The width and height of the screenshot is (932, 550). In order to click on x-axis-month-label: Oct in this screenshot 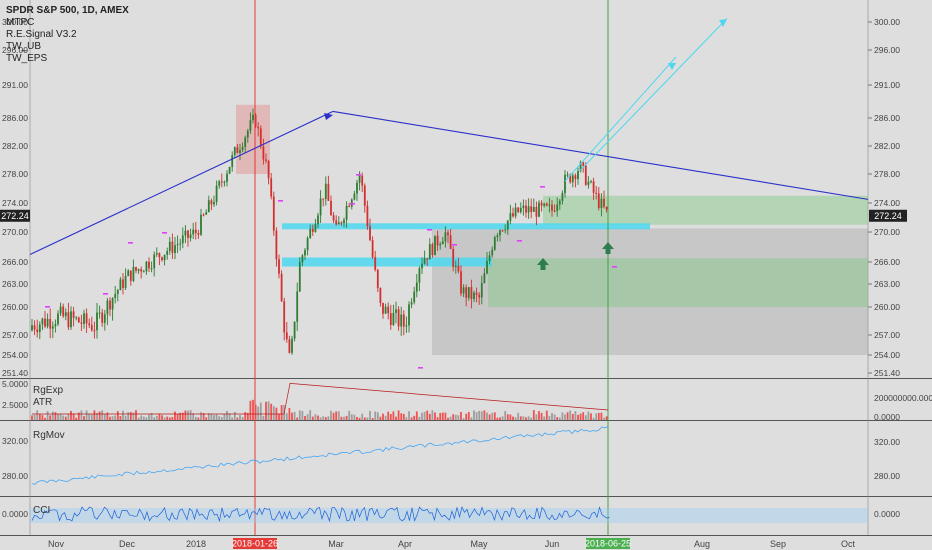, I will do `click(848, 544)`.